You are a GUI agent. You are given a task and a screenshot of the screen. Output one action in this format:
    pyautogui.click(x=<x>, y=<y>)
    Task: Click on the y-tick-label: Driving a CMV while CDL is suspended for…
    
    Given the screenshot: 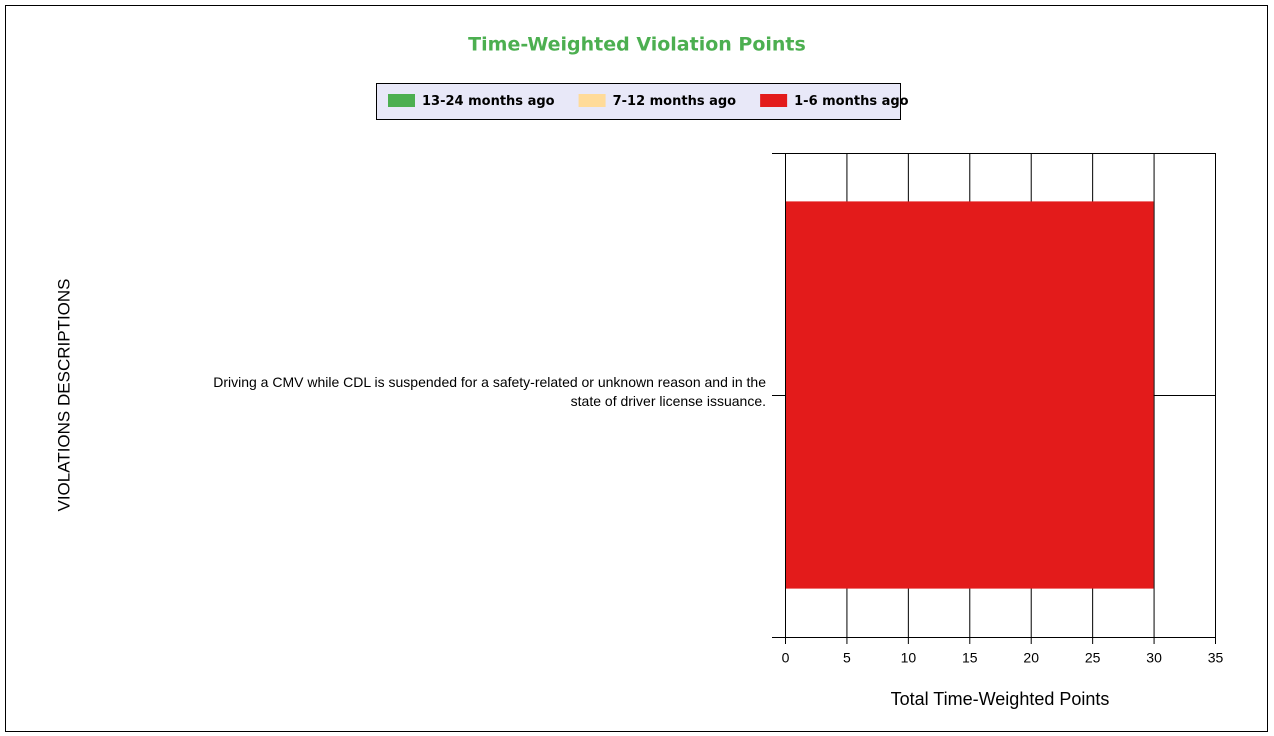 What is the action you would take?
    pyautogui.click(x=489, y=391)
    